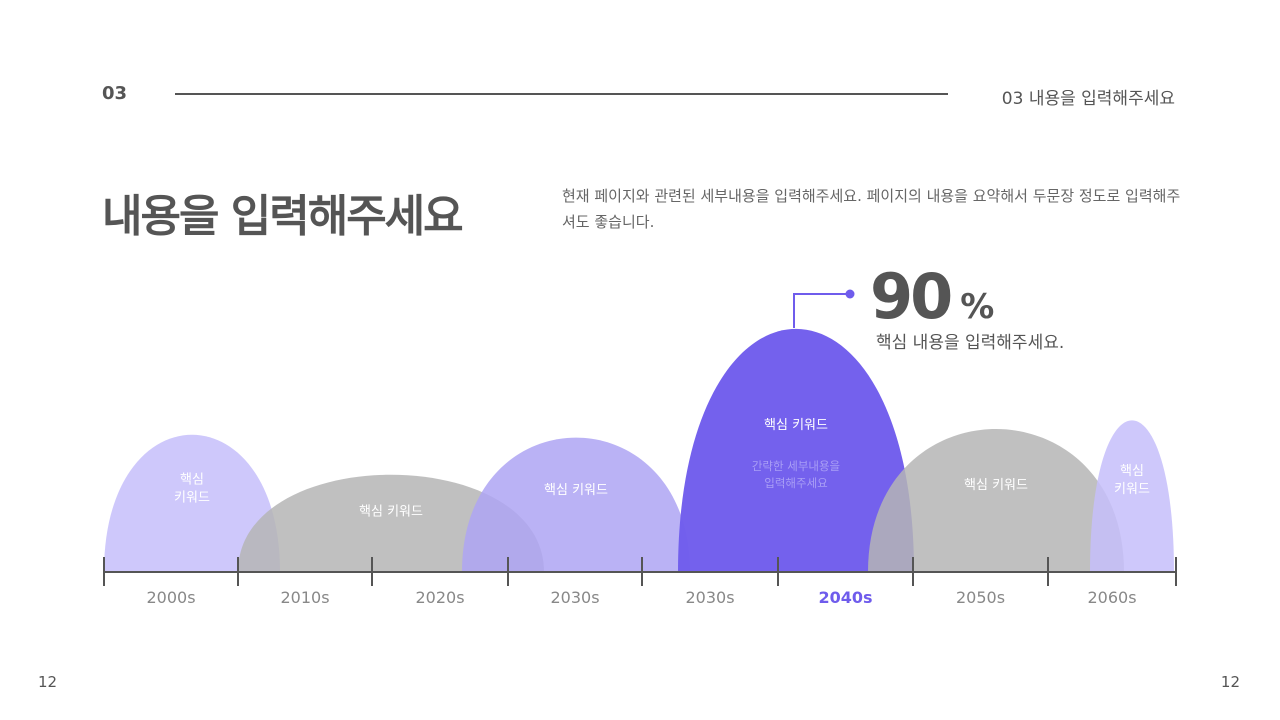 Image resolution: width=1280 pixels, height=720 pixels. Describe the element at coordinates (821, 310) in the screenshot. I see `callout-line` at that location.